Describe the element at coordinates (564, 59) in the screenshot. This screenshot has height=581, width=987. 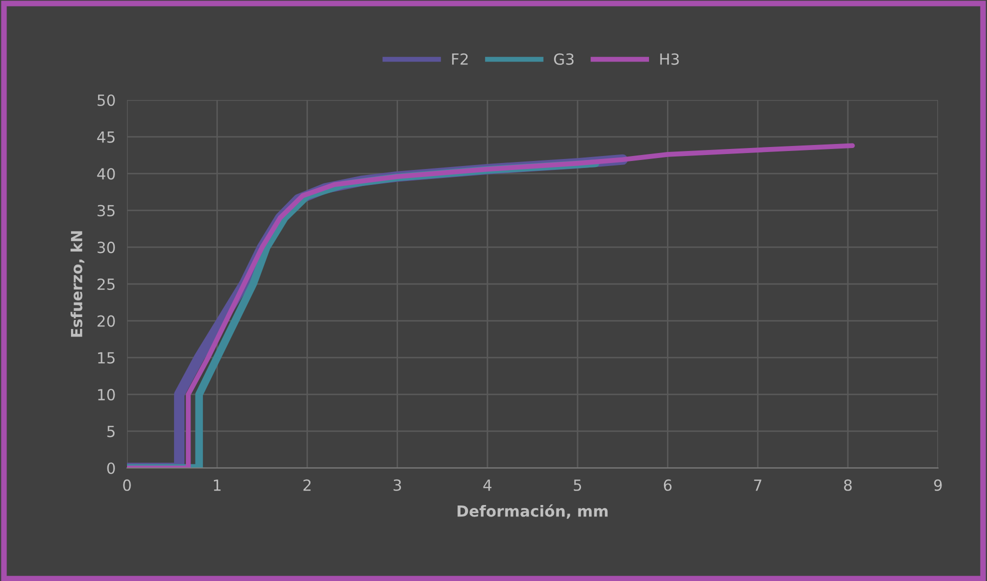
I see `legend-label: G3` at that location.